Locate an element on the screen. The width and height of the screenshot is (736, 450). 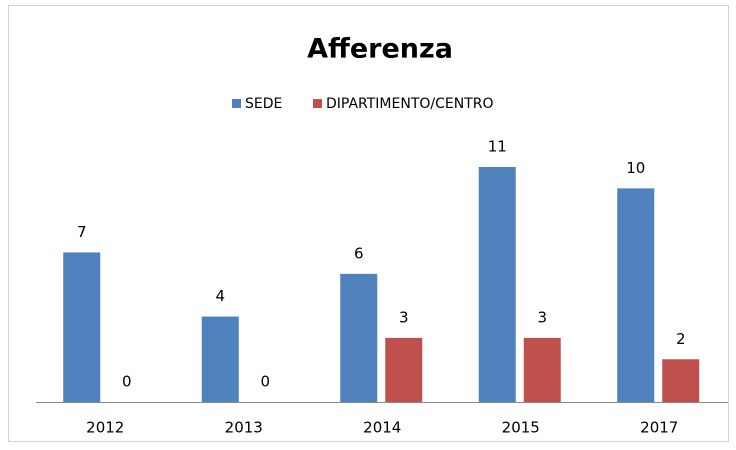
legend-label: SEDE is located at coordinates (263, 104).